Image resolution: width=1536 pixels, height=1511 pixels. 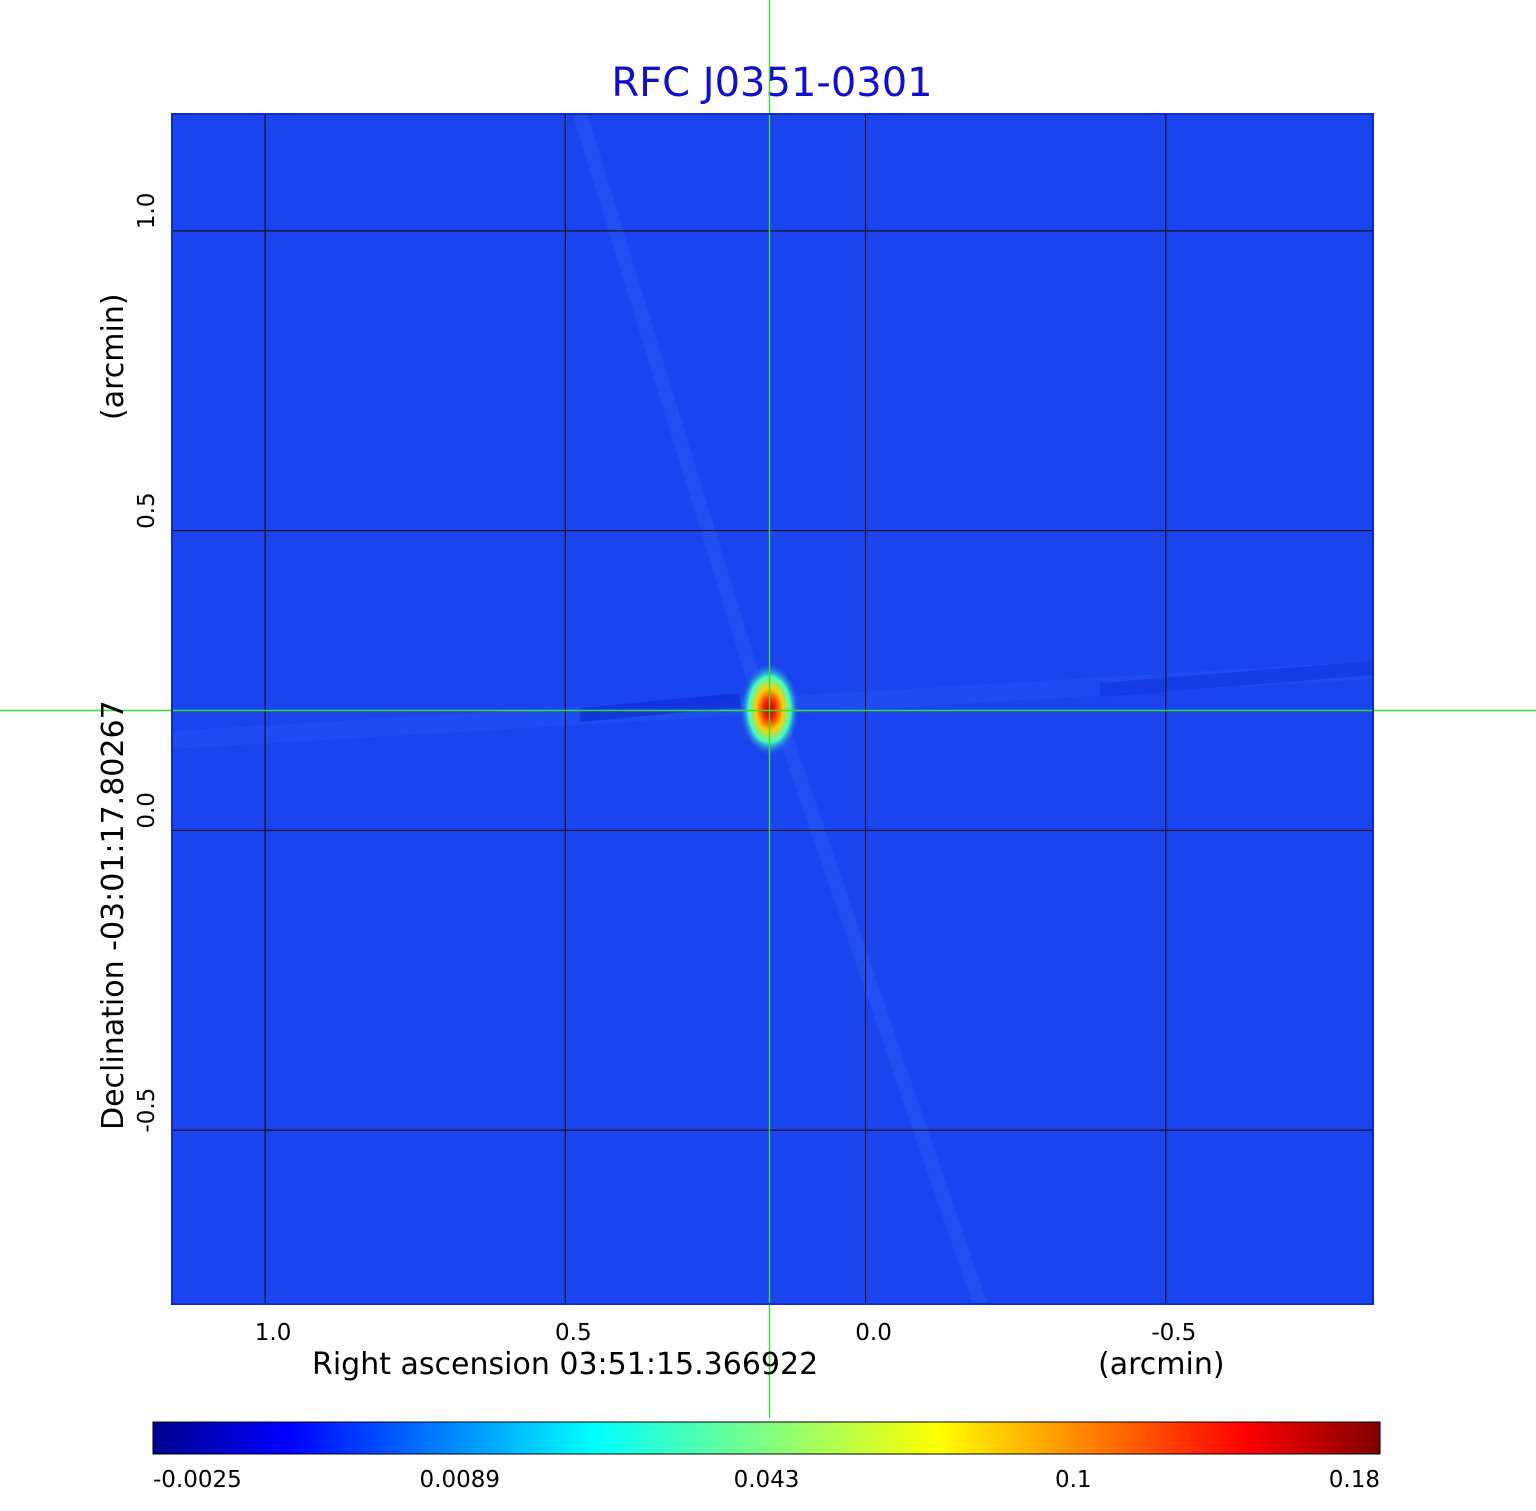 I want to click on y-axis-unit: (arcmin), so click(x=113, y=356).